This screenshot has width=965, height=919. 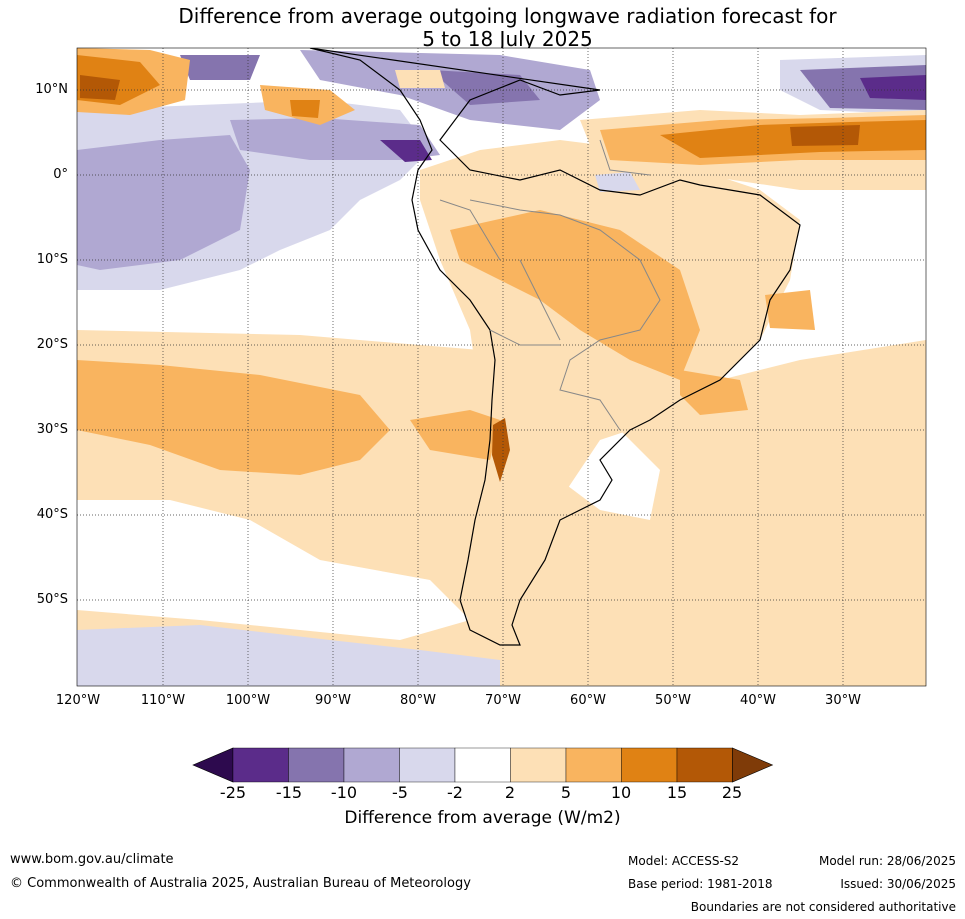 I want to click on anomaly-region-neutral-southwest, so click(x=273, y=570).